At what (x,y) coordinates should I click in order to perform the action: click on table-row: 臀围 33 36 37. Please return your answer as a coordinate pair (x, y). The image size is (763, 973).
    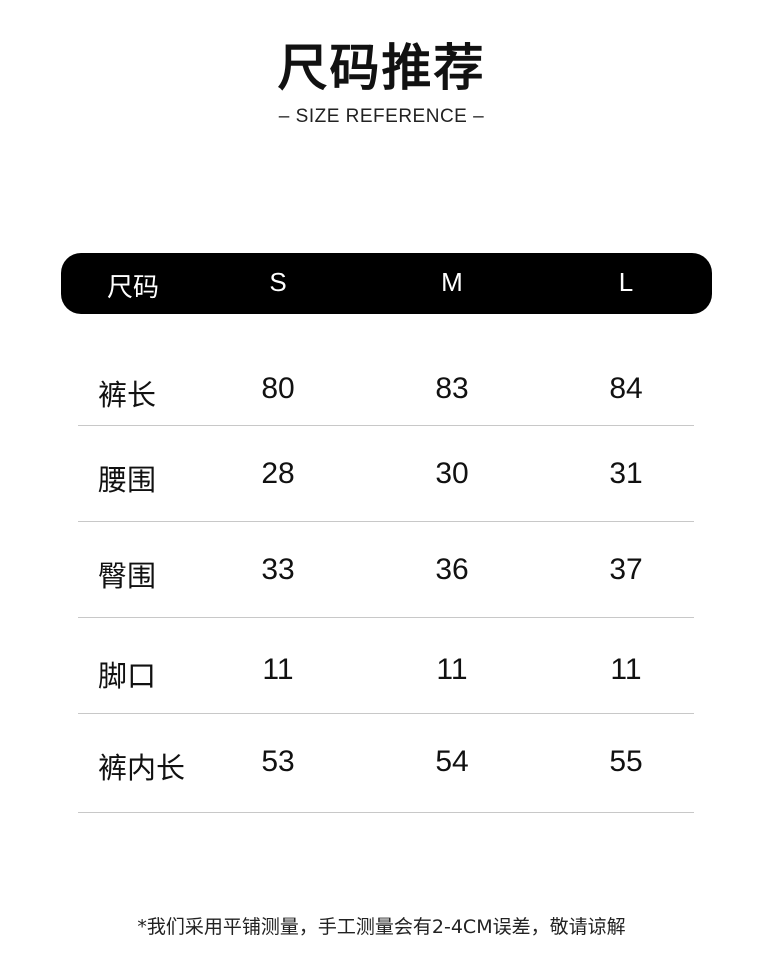
    Looking at the image, I should click on (386, 569).